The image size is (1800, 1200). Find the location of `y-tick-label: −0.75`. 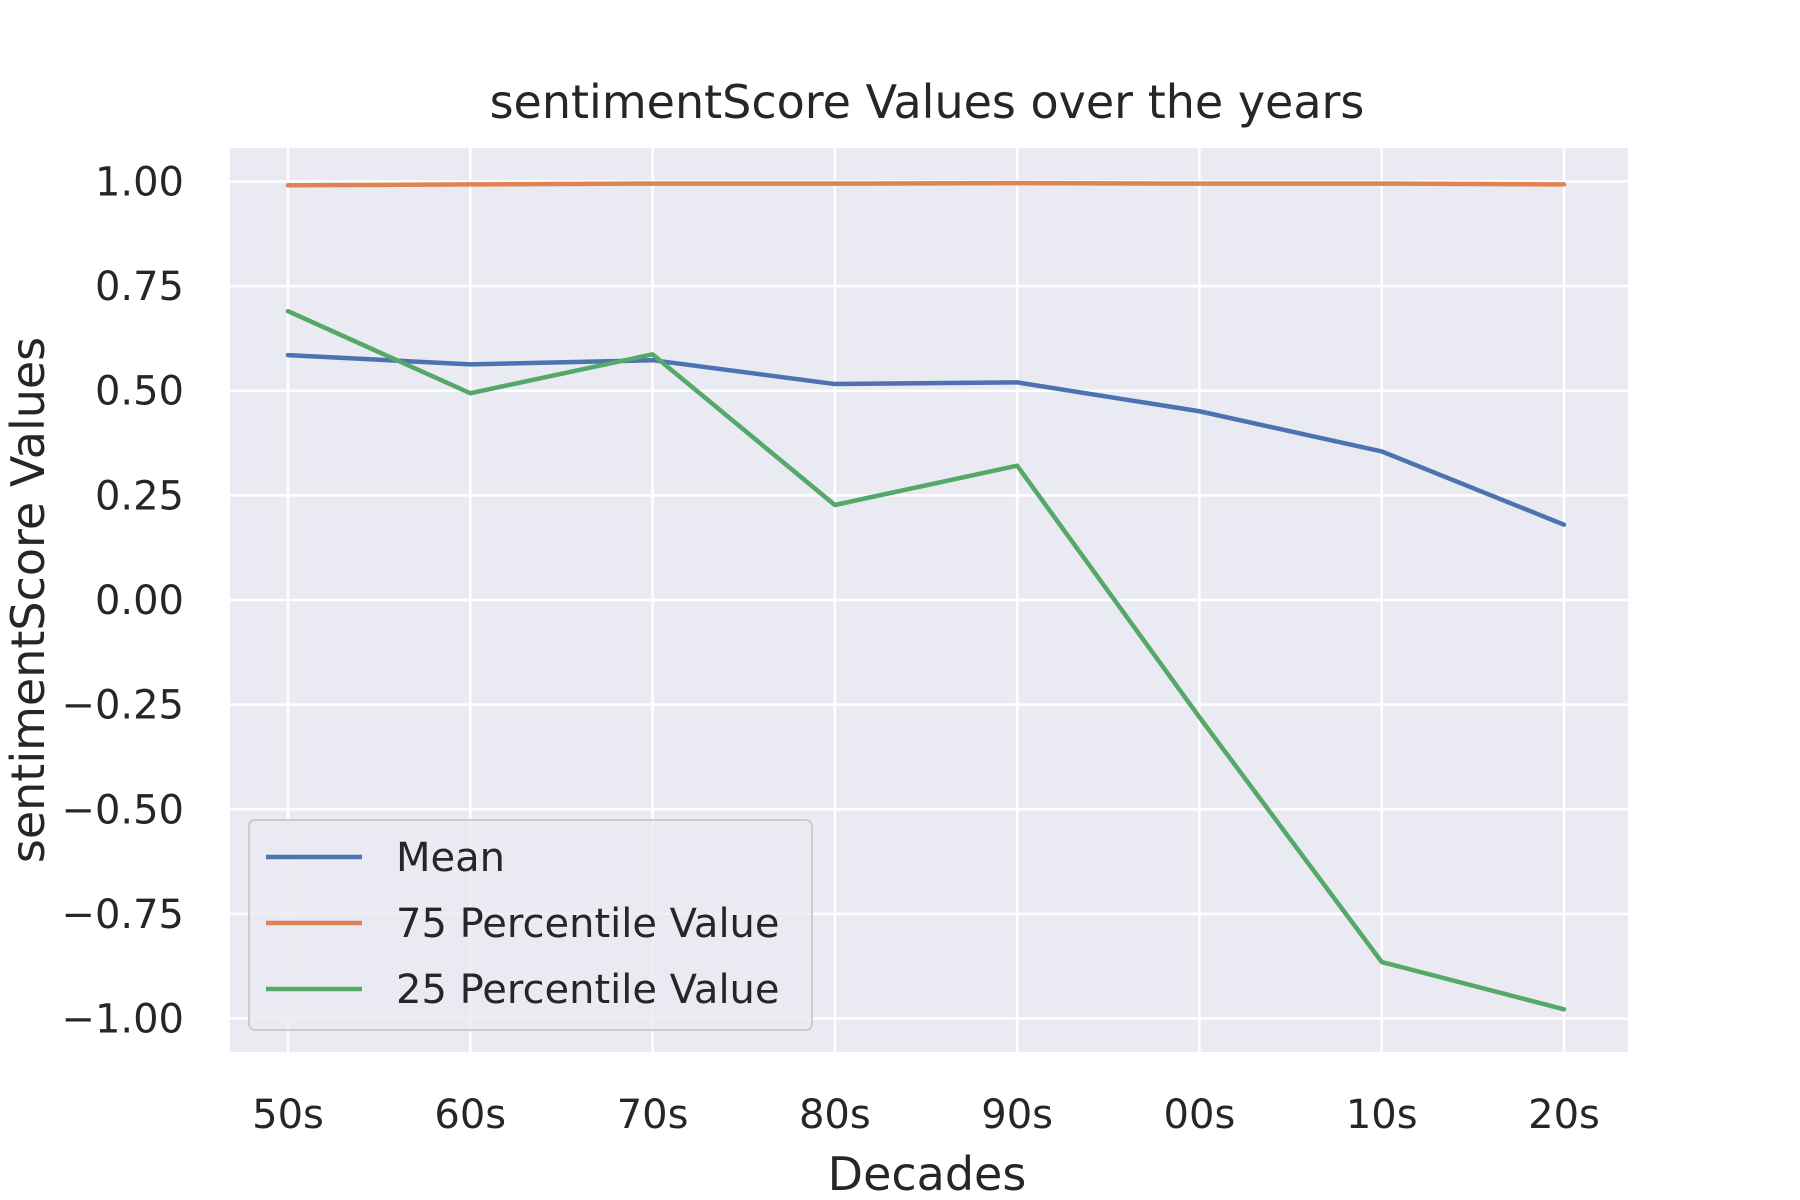

y-tick-label: −0.75 is located at coordinates (122, 915).